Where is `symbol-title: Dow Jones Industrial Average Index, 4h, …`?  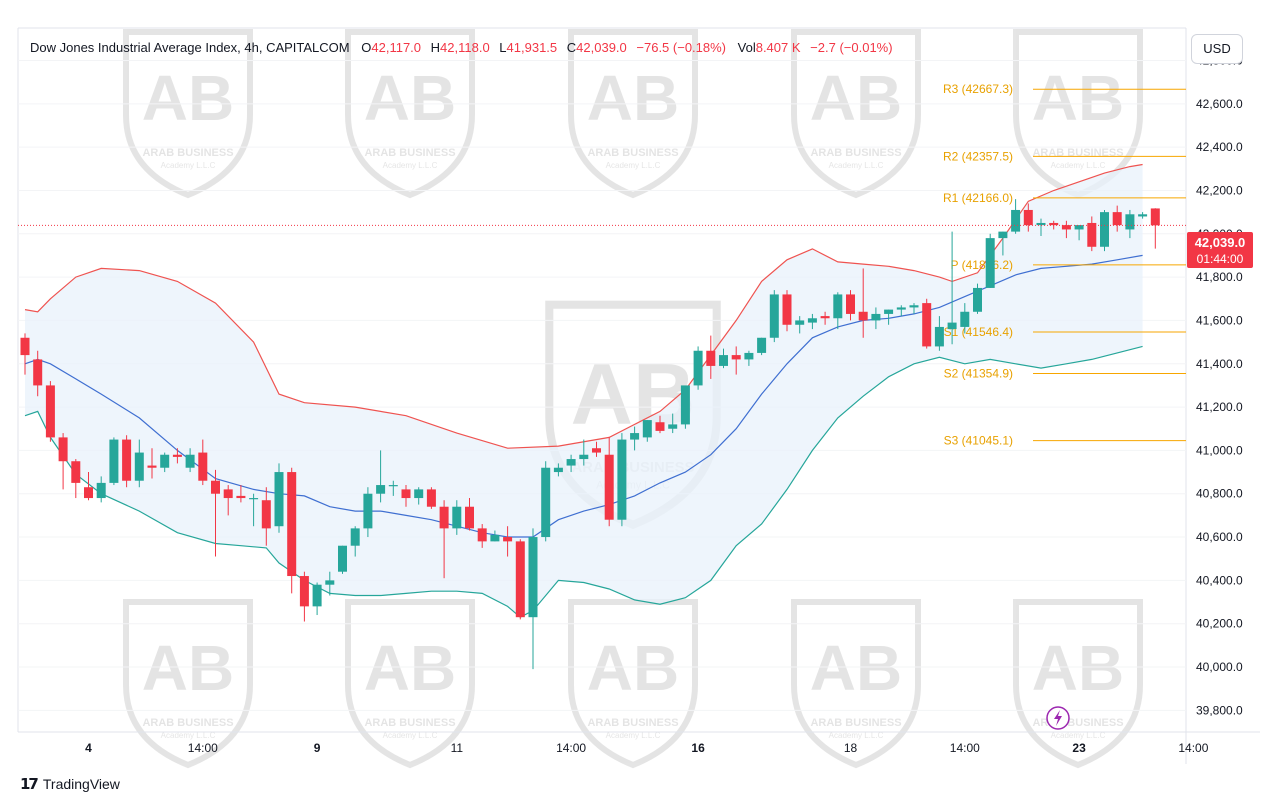 symbol-title: Dow Jones Industrial Average Index, 4h, … is located at coordinates (190, 47).